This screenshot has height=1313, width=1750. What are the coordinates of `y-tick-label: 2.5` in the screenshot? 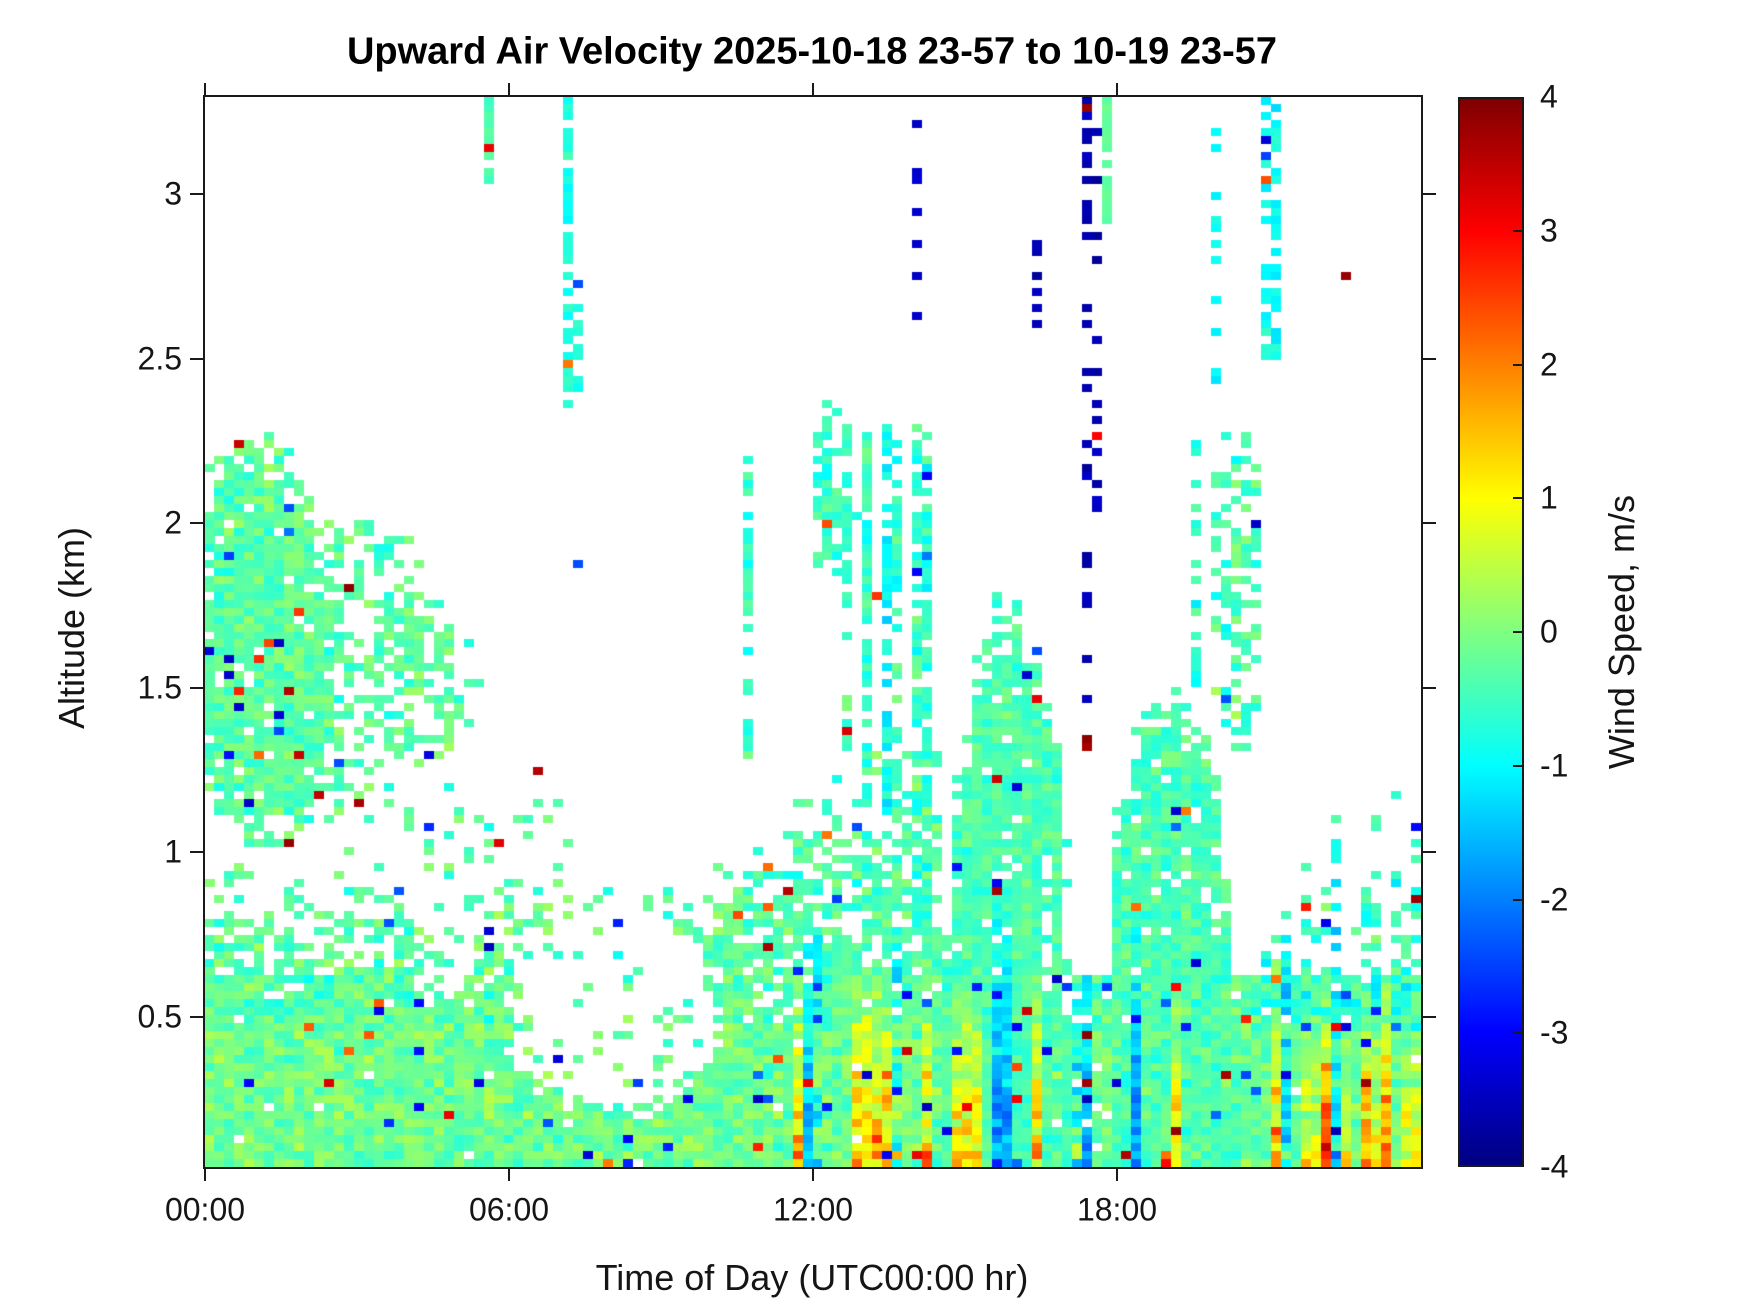 It's located at (159, 358).